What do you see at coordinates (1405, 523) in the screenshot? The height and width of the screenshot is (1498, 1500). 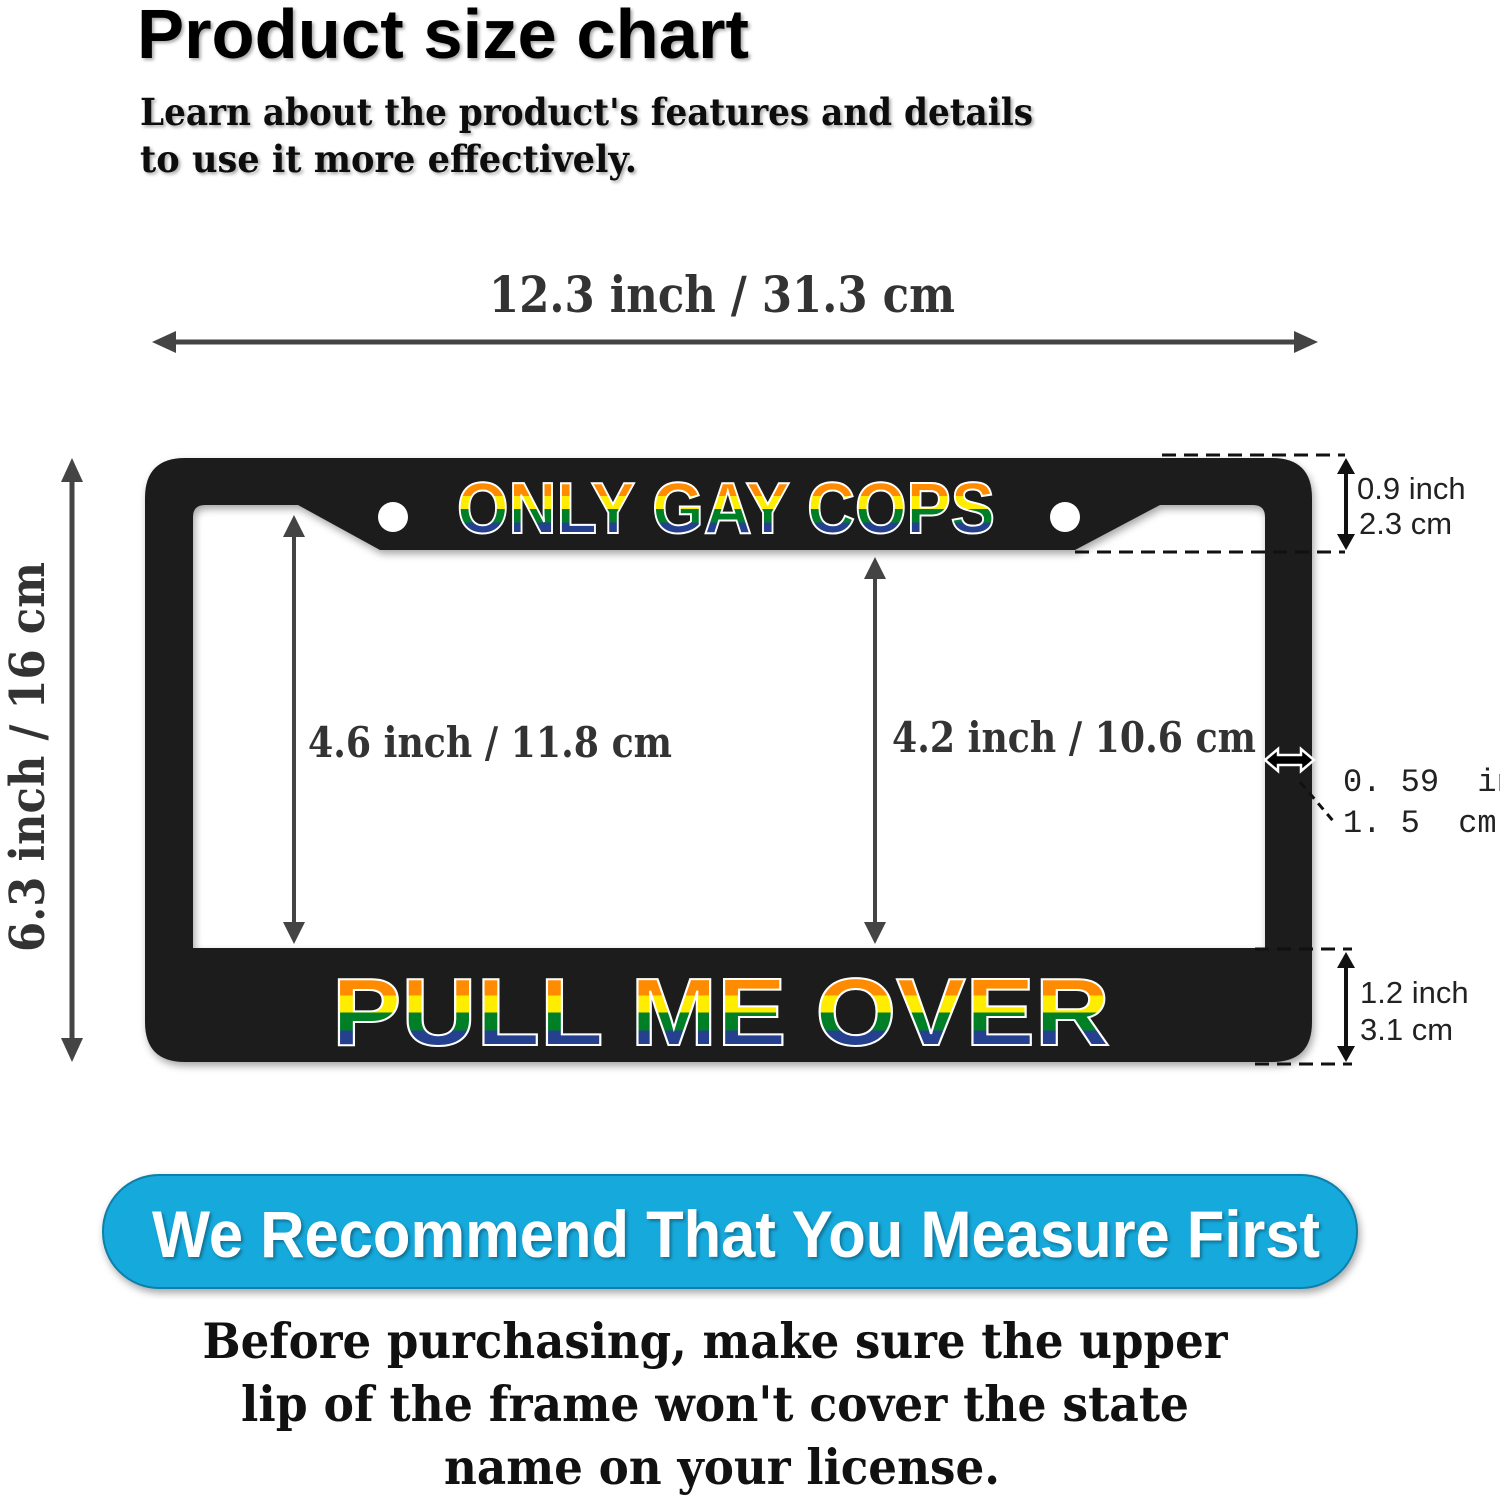 I see `top-bar-cm: 2.3 cm` at bounding box center [1405, 523].